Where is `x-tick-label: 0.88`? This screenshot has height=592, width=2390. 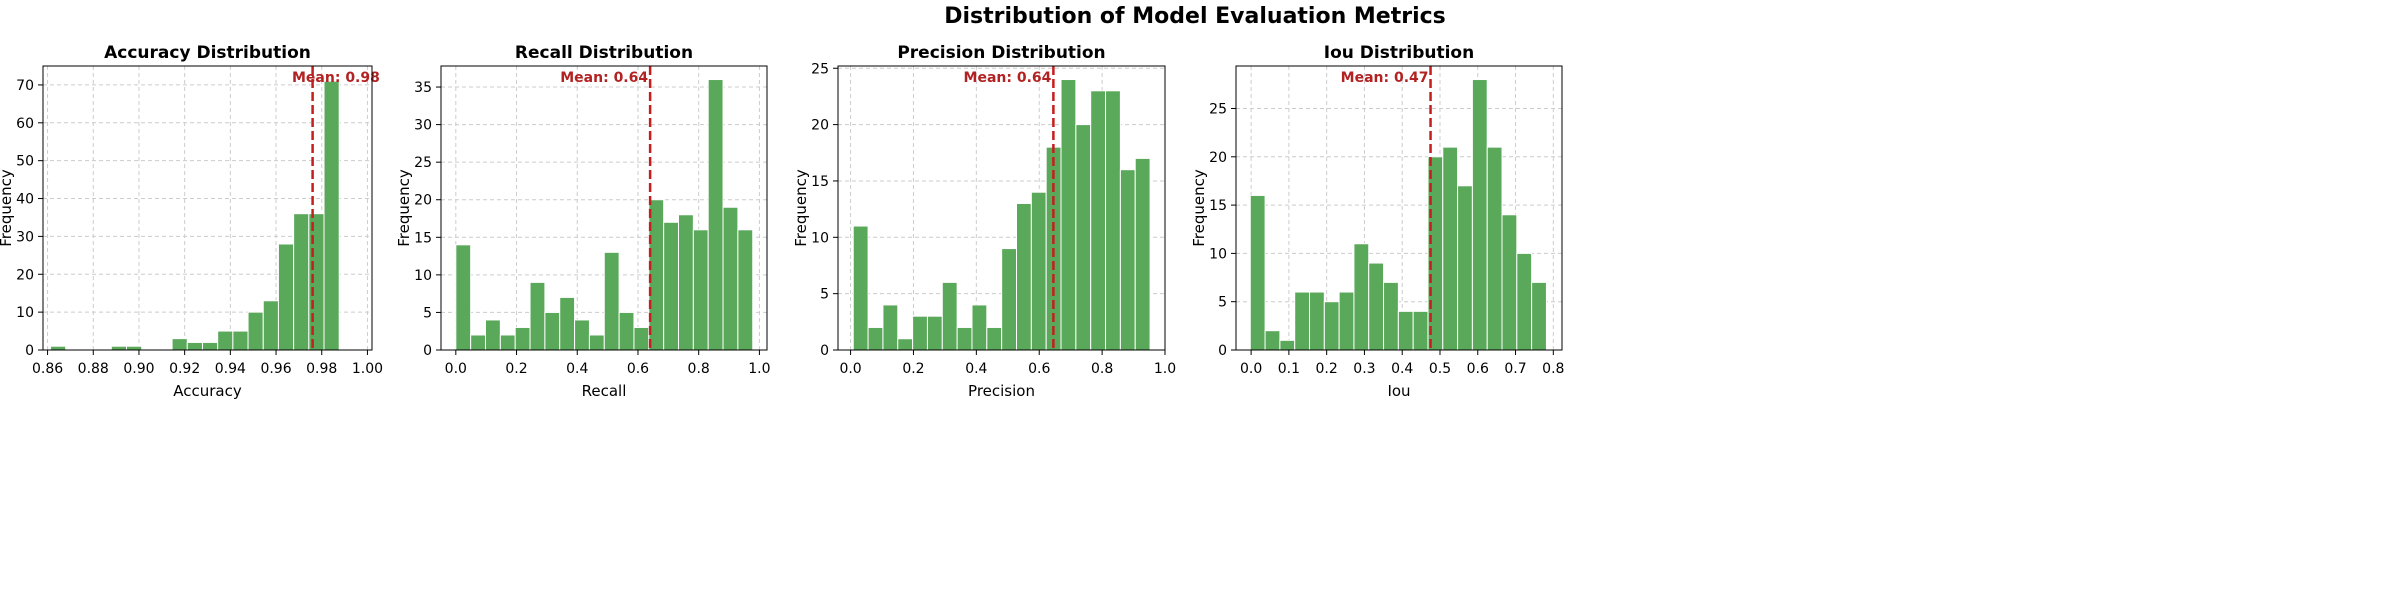
x-tick-label: 0.88 is located at coordinates (93, 369).